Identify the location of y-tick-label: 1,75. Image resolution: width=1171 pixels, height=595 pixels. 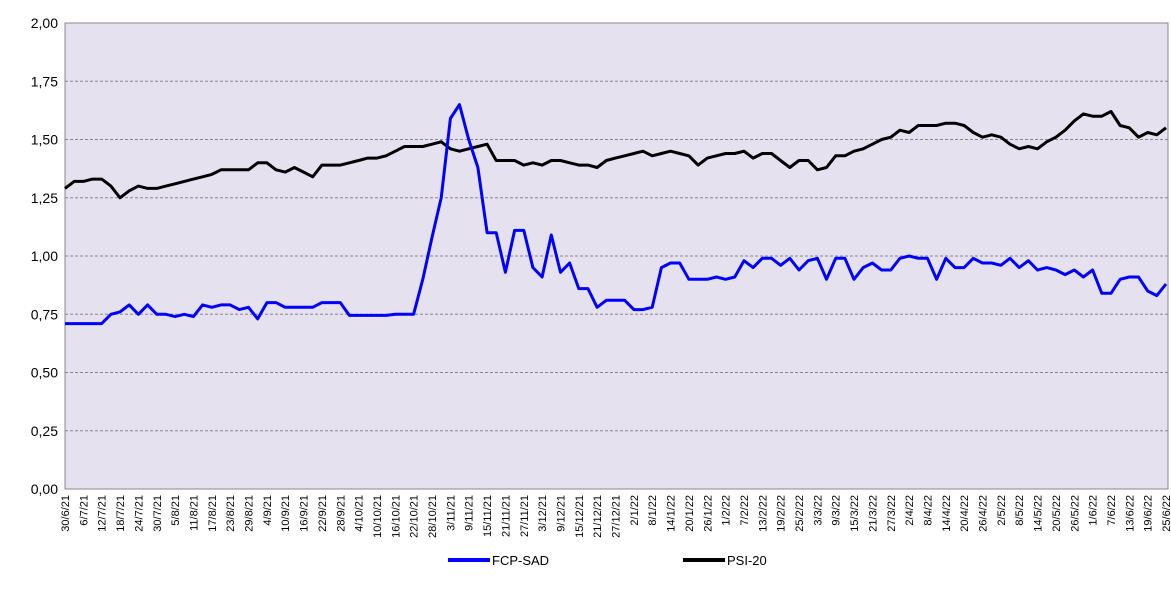
(44, 81).